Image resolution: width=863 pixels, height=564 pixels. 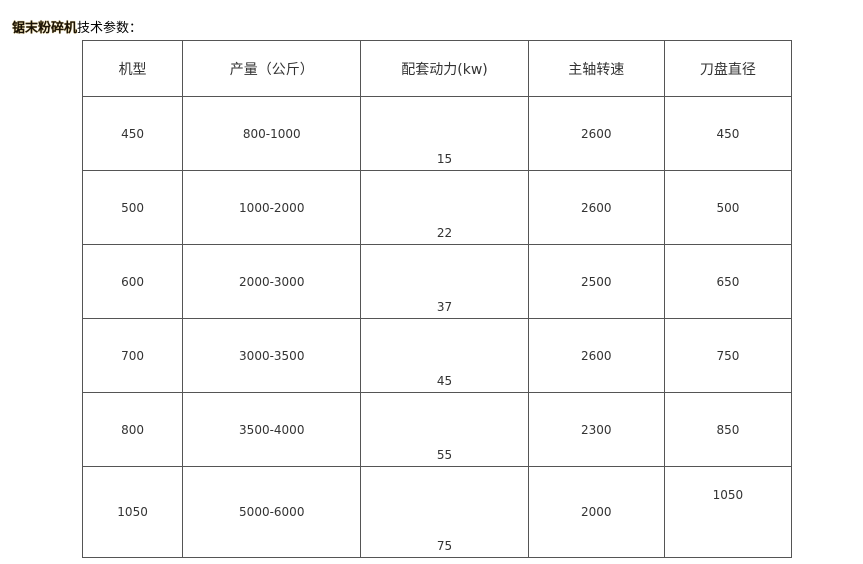 I want to click on table-row: 800 3500-4000 55 2300 850, so click(x=437, y=429).